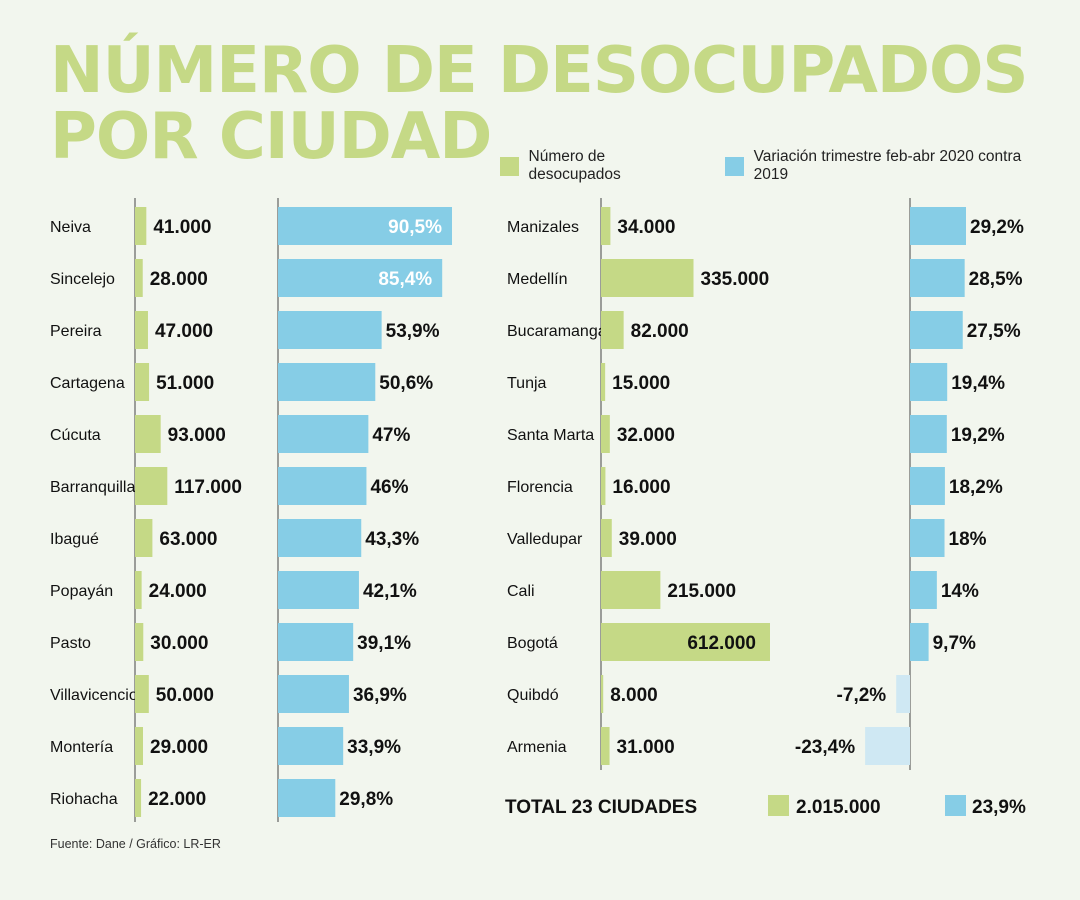  What do you see at coordinates (978, 383) in the screenshot?
I see `value-label-variacion: 19,4%` at bounding box center [978, 383].